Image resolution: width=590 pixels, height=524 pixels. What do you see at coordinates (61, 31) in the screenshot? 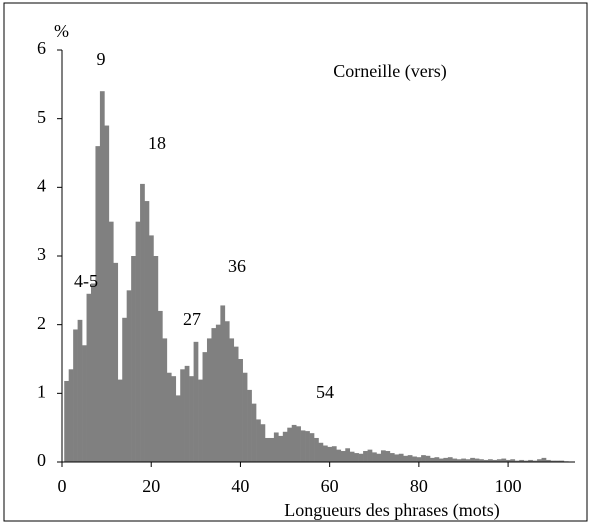
I see `y-axis-label: %` at bounding box center [61, 31].